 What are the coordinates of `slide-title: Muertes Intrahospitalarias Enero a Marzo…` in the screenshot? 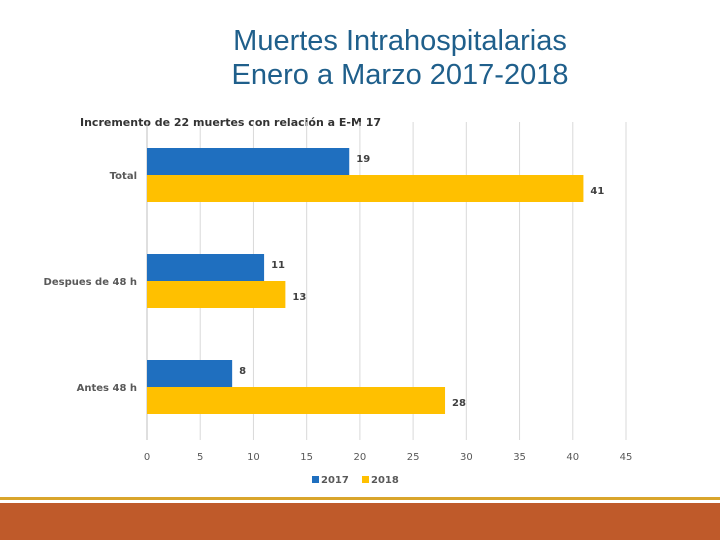 It's located at (400, 58).